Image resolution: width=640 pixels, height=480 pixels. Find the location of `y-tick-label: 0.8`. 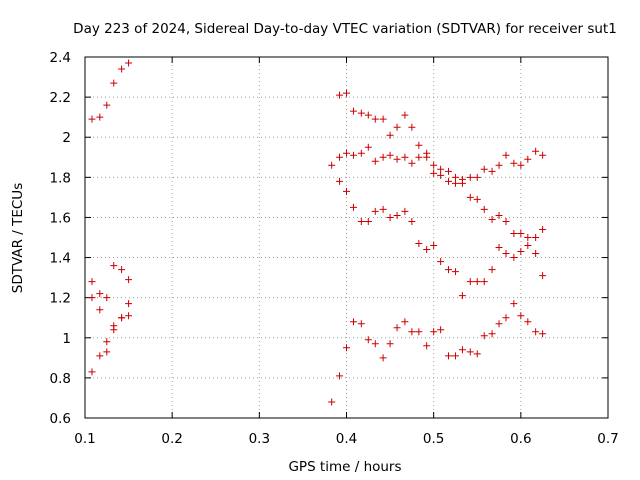

y-tick-label: 0.8 is located at coordinates (60, 379).